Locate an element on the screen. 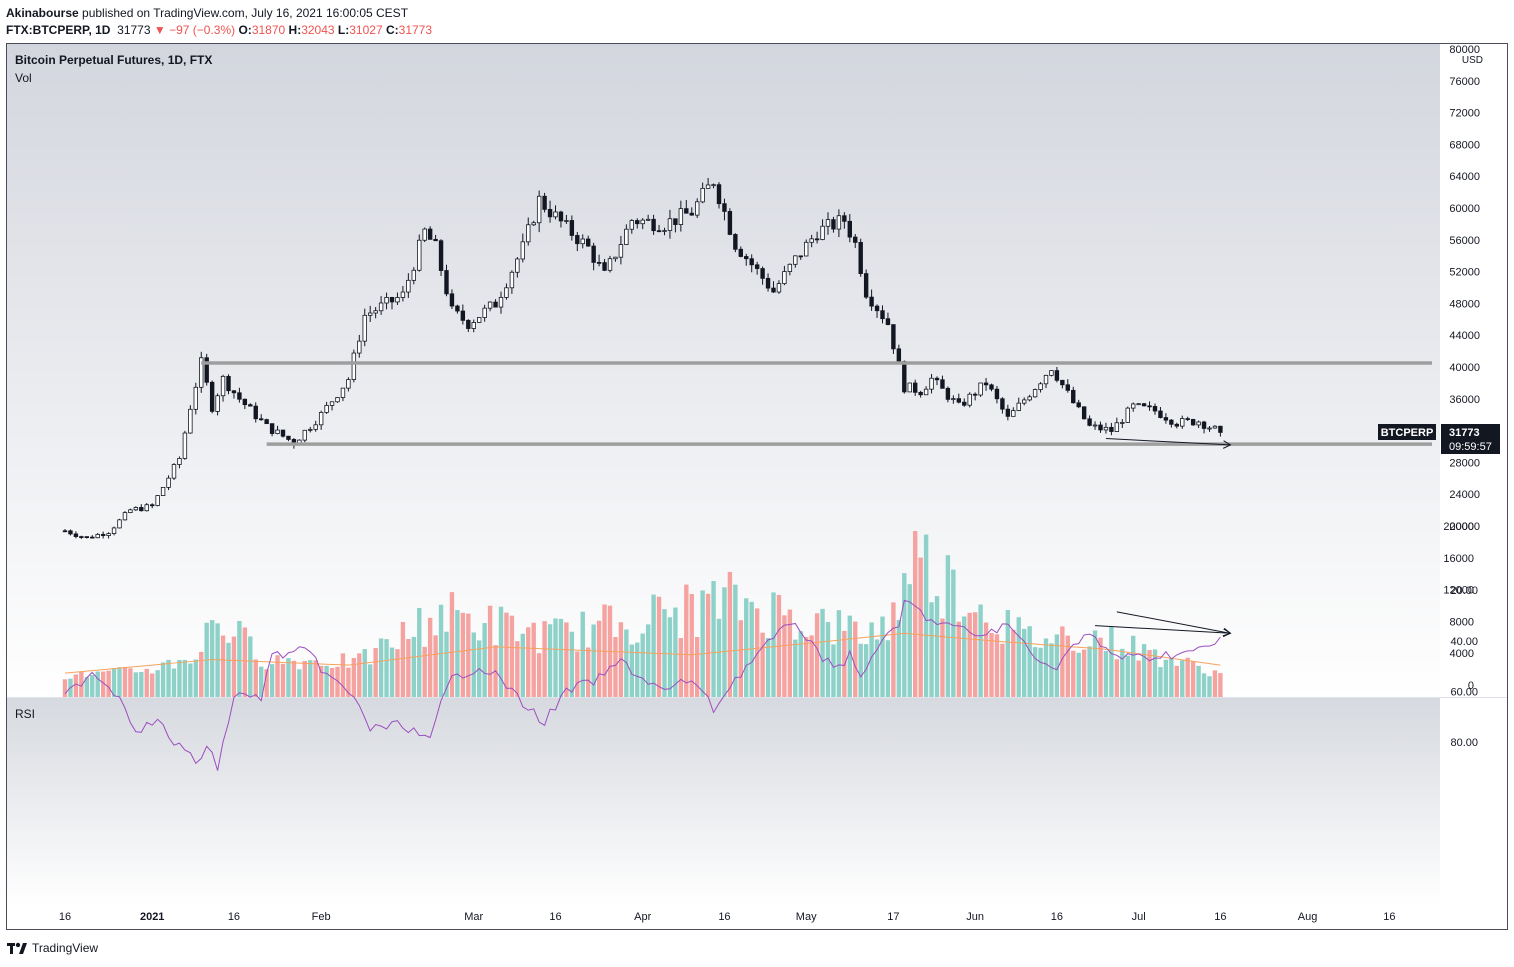  price-tick-label: 68000 is located at coordinates (1464, 145).